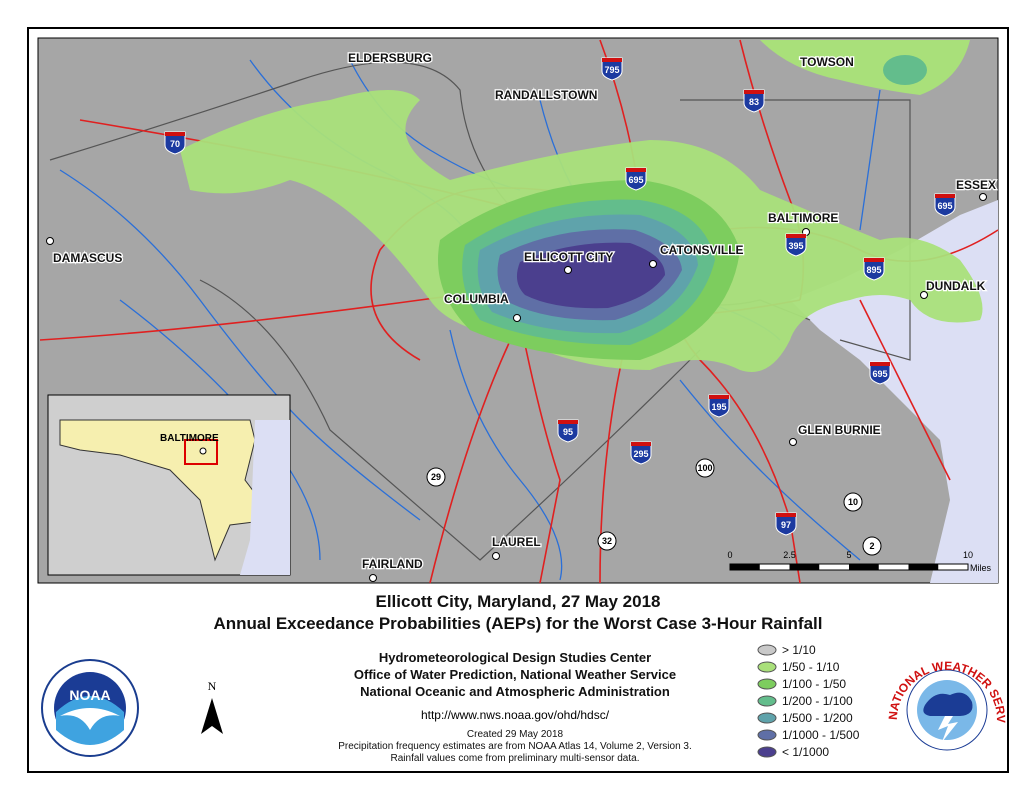 The width and height of the screenshot is (1036, 800). I want to click on highway-label: 10, so click(853, 502).